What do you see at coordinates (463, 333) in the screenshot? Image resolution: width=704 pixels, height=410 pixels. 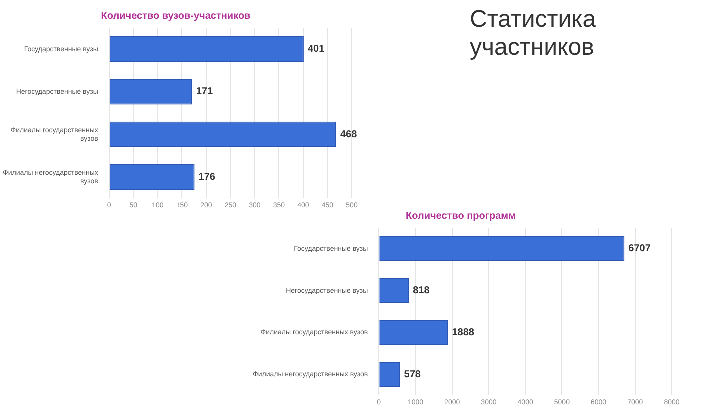 I see `data-label: 1888` at bounding box center [463, 333].